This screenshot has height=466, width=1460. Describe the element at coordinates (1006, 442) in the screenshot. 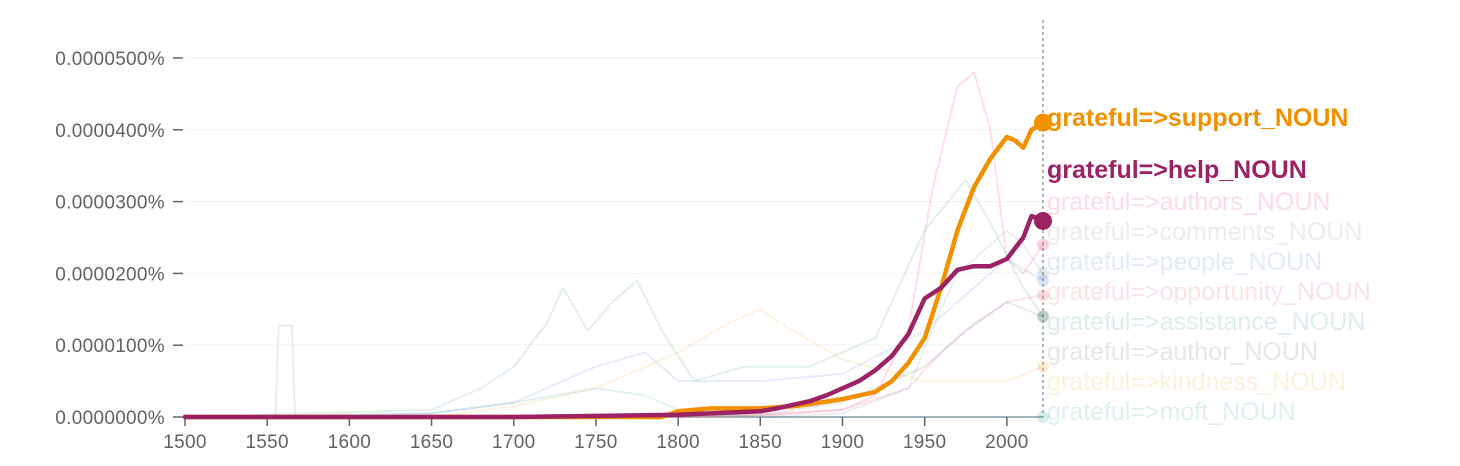

I see `x-tick-label: 2000` at that location.